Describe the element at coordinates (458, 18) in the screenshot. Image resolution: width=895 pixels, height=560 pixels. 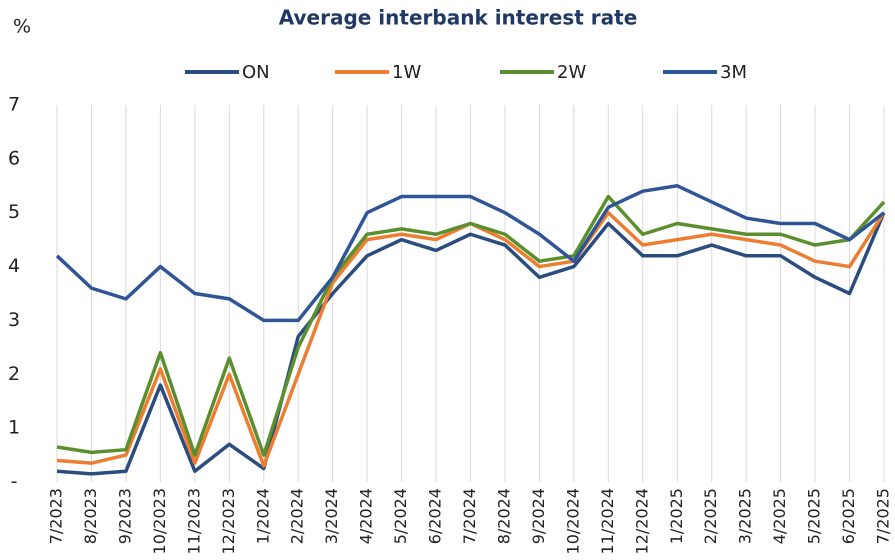
I see `chart-title: Average interbank interest rate` at that location.